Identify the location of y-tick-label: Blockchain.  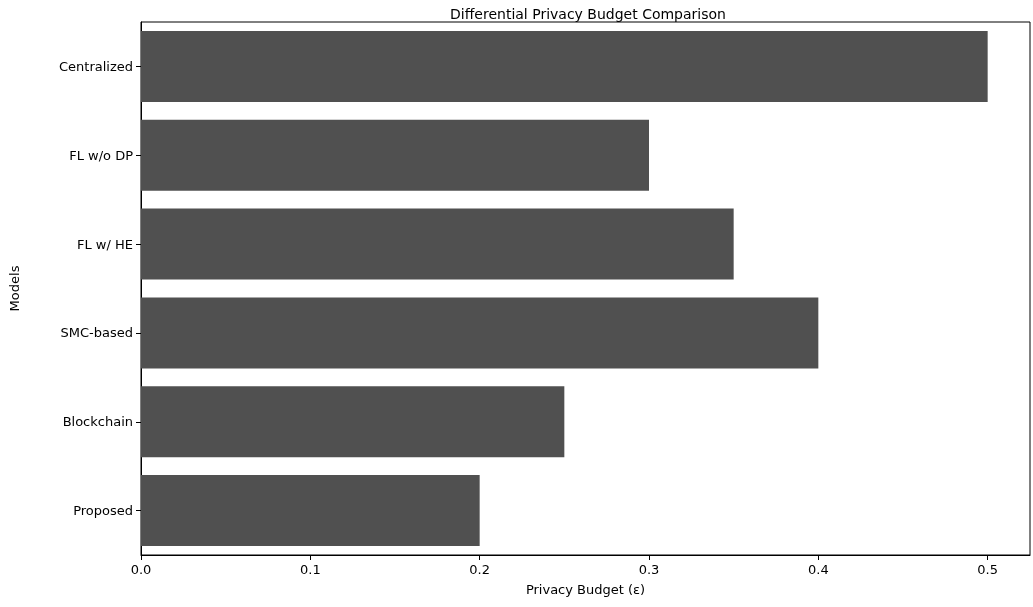
(97, 422).